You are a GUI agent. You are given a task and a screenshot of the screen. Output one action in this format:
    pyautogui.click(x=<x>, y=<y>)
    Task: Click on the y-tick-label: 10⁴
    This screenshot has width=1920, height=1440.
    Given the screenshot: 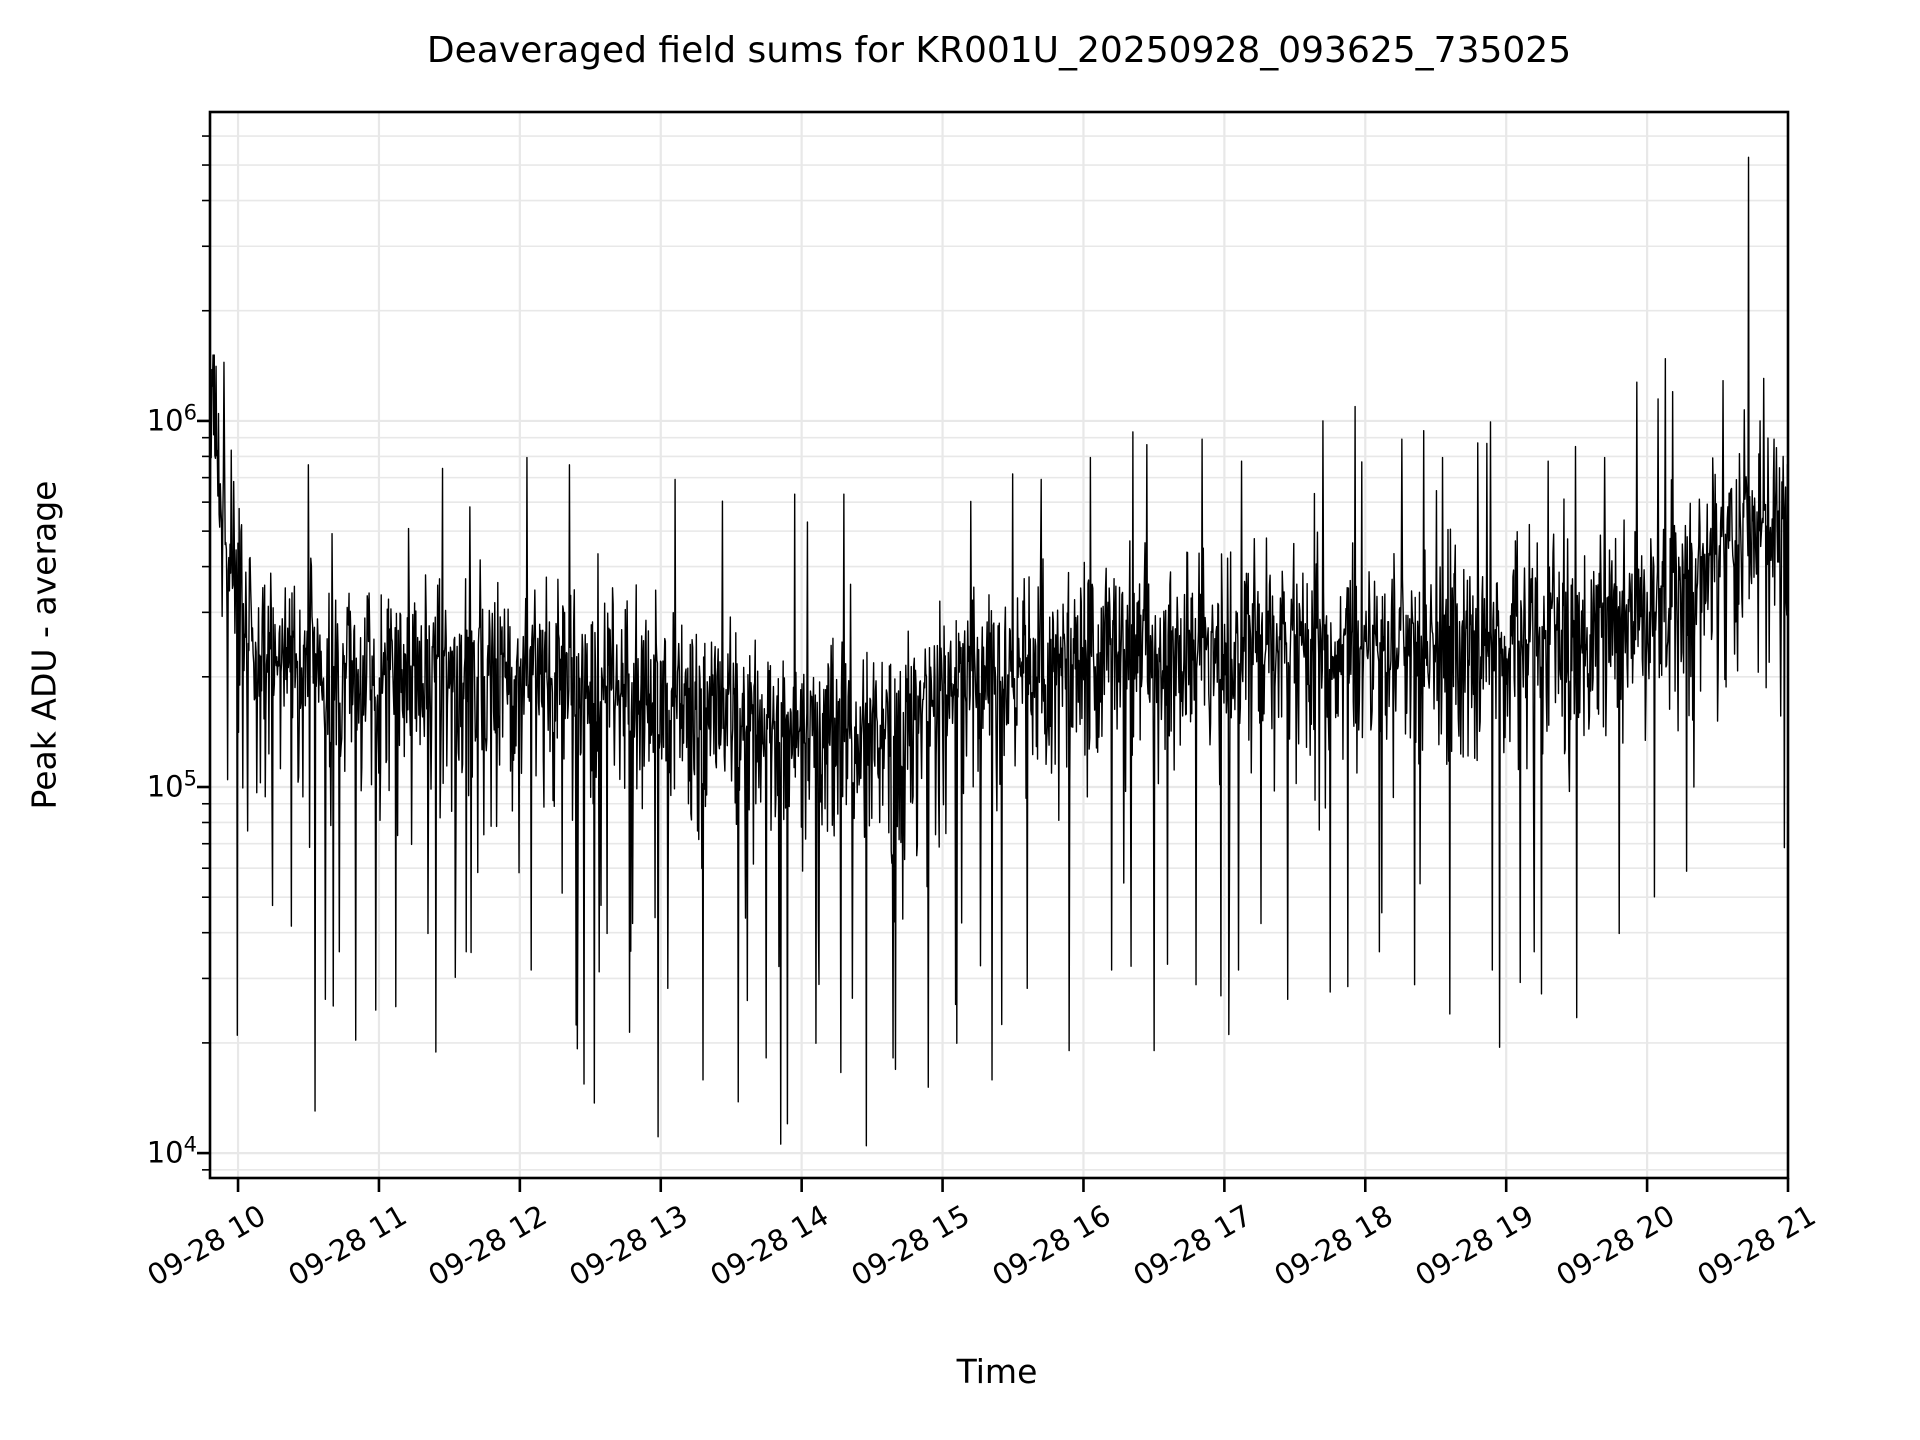 What is the action you would take?
    pyautogui.click(x=171, y=1151)
    